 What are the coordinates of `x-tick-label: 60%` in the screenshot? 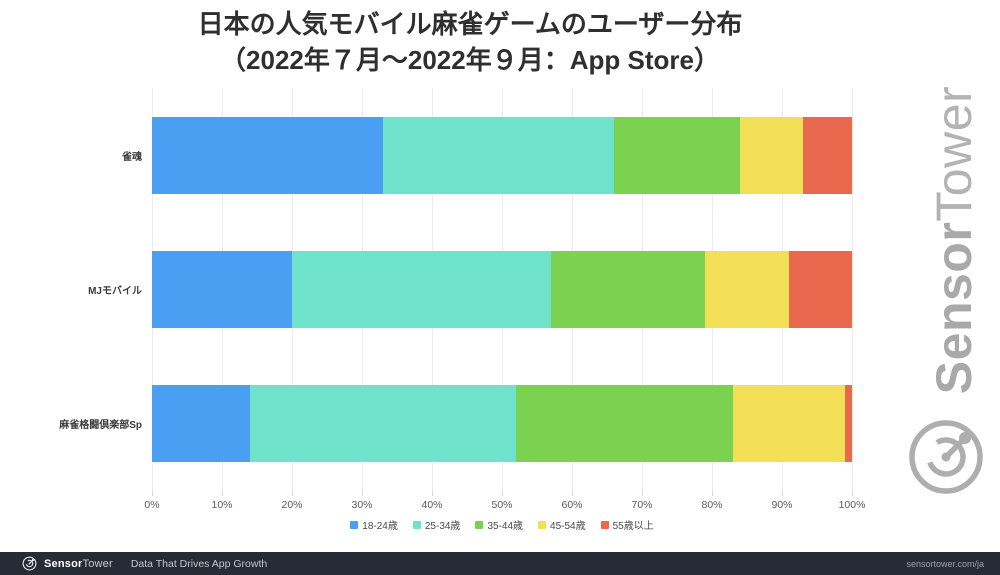 It's located at (572, 505).